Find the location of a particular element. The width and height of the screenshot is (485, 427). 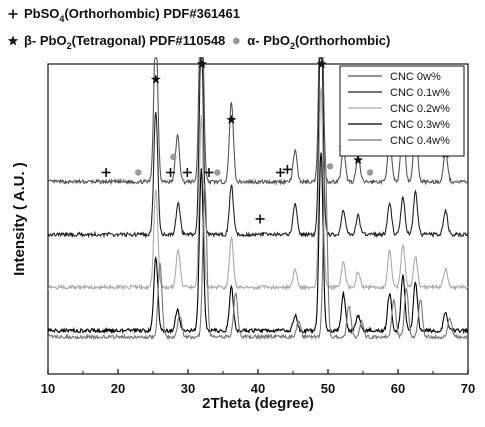

x-tick-label: 40 is located at coordinates (258, 388).